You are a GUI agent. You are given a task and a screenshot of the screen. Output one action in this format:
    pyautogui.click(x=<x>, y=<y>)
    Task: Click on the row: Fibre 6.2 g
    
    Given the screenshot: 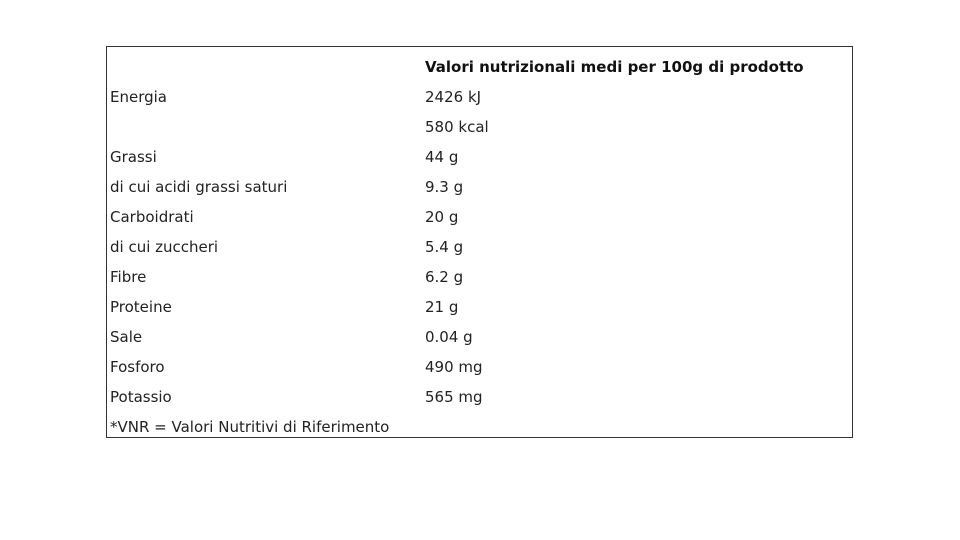 What is the action you would take?
    pyautogui.click(x=479, y=277)
    